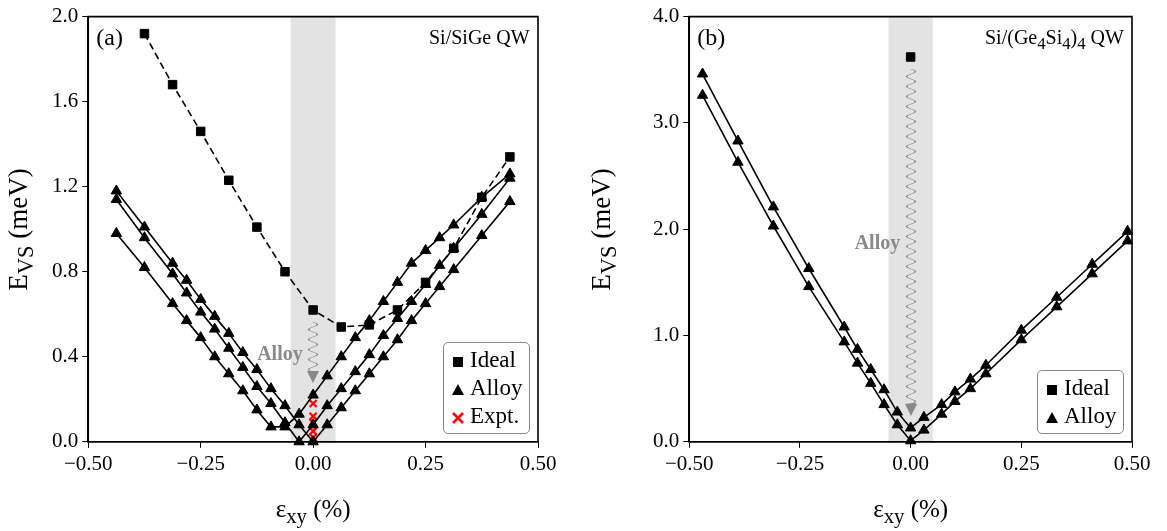 This screenshot has height=531, width=1167. What do you see at coordinates (666, 334) in the screenshot?
I see `y-tick-label: 1.0` at bounding box center [666, 334].